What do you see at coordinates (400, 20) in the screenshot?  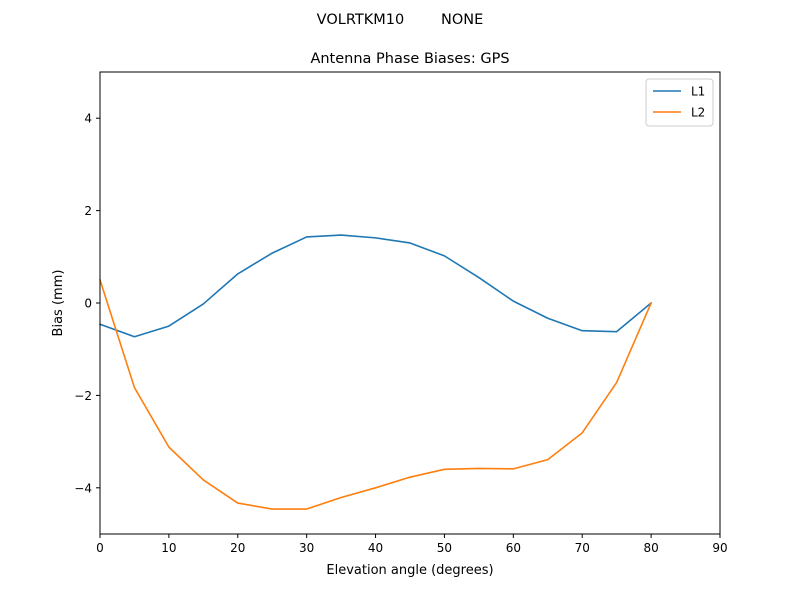 I see `figure-suptitle: VOLRTKM10 NONE` at bounding box center [400, 20].